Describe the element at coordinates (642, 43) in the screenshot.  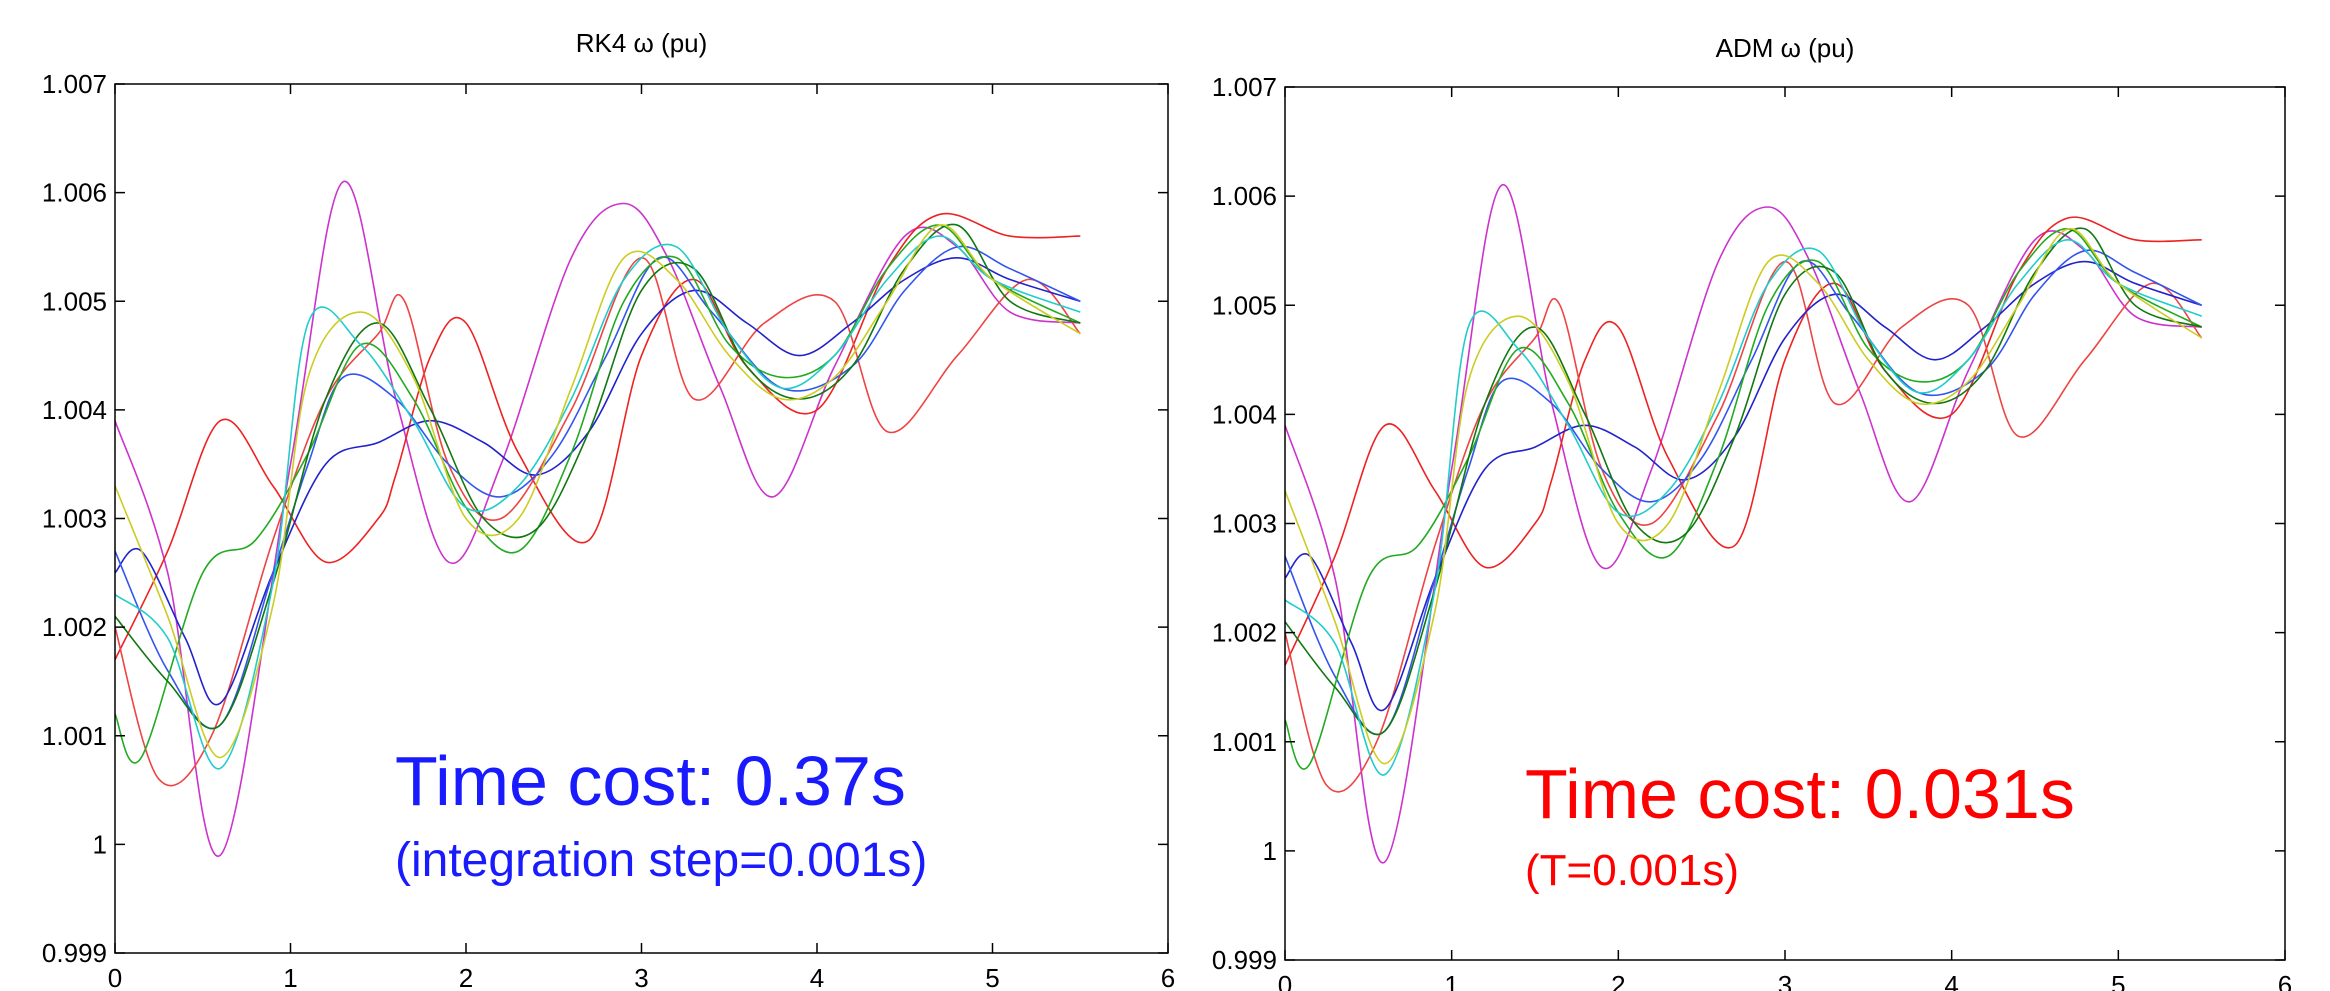
I see `chart-title: RK4 ω (pu)` at that location.